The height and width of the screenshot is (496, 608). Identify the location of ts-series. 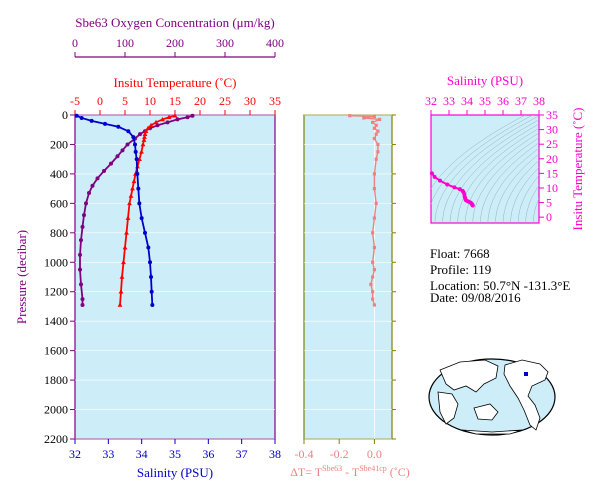
(452, 189).